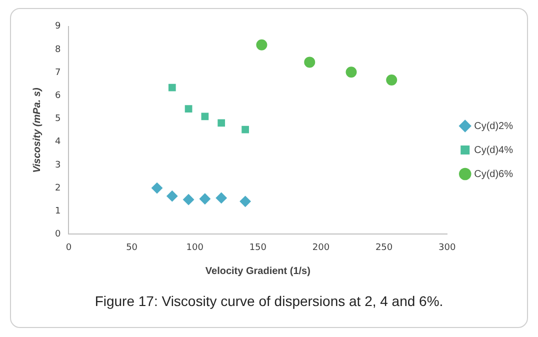 The image size is (538, 337). What do you see at coordinates (494, 150) in the screenshot?
I see `legend-label: Cy(d)4%` at bounding box center [494, 150].